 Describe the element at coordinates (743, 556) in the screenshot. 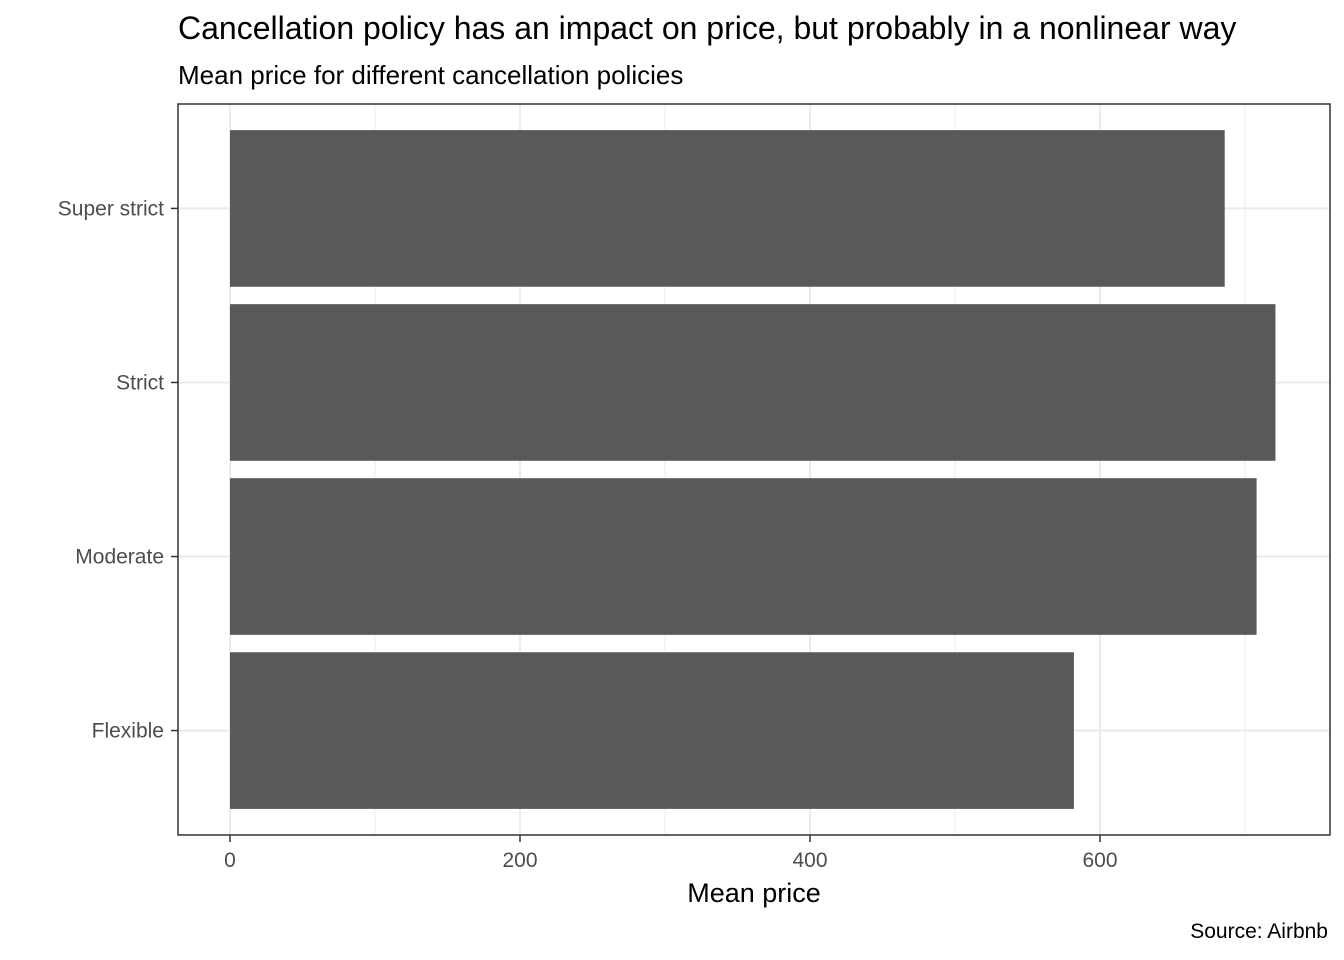

I see `bar-moderate` at that location.